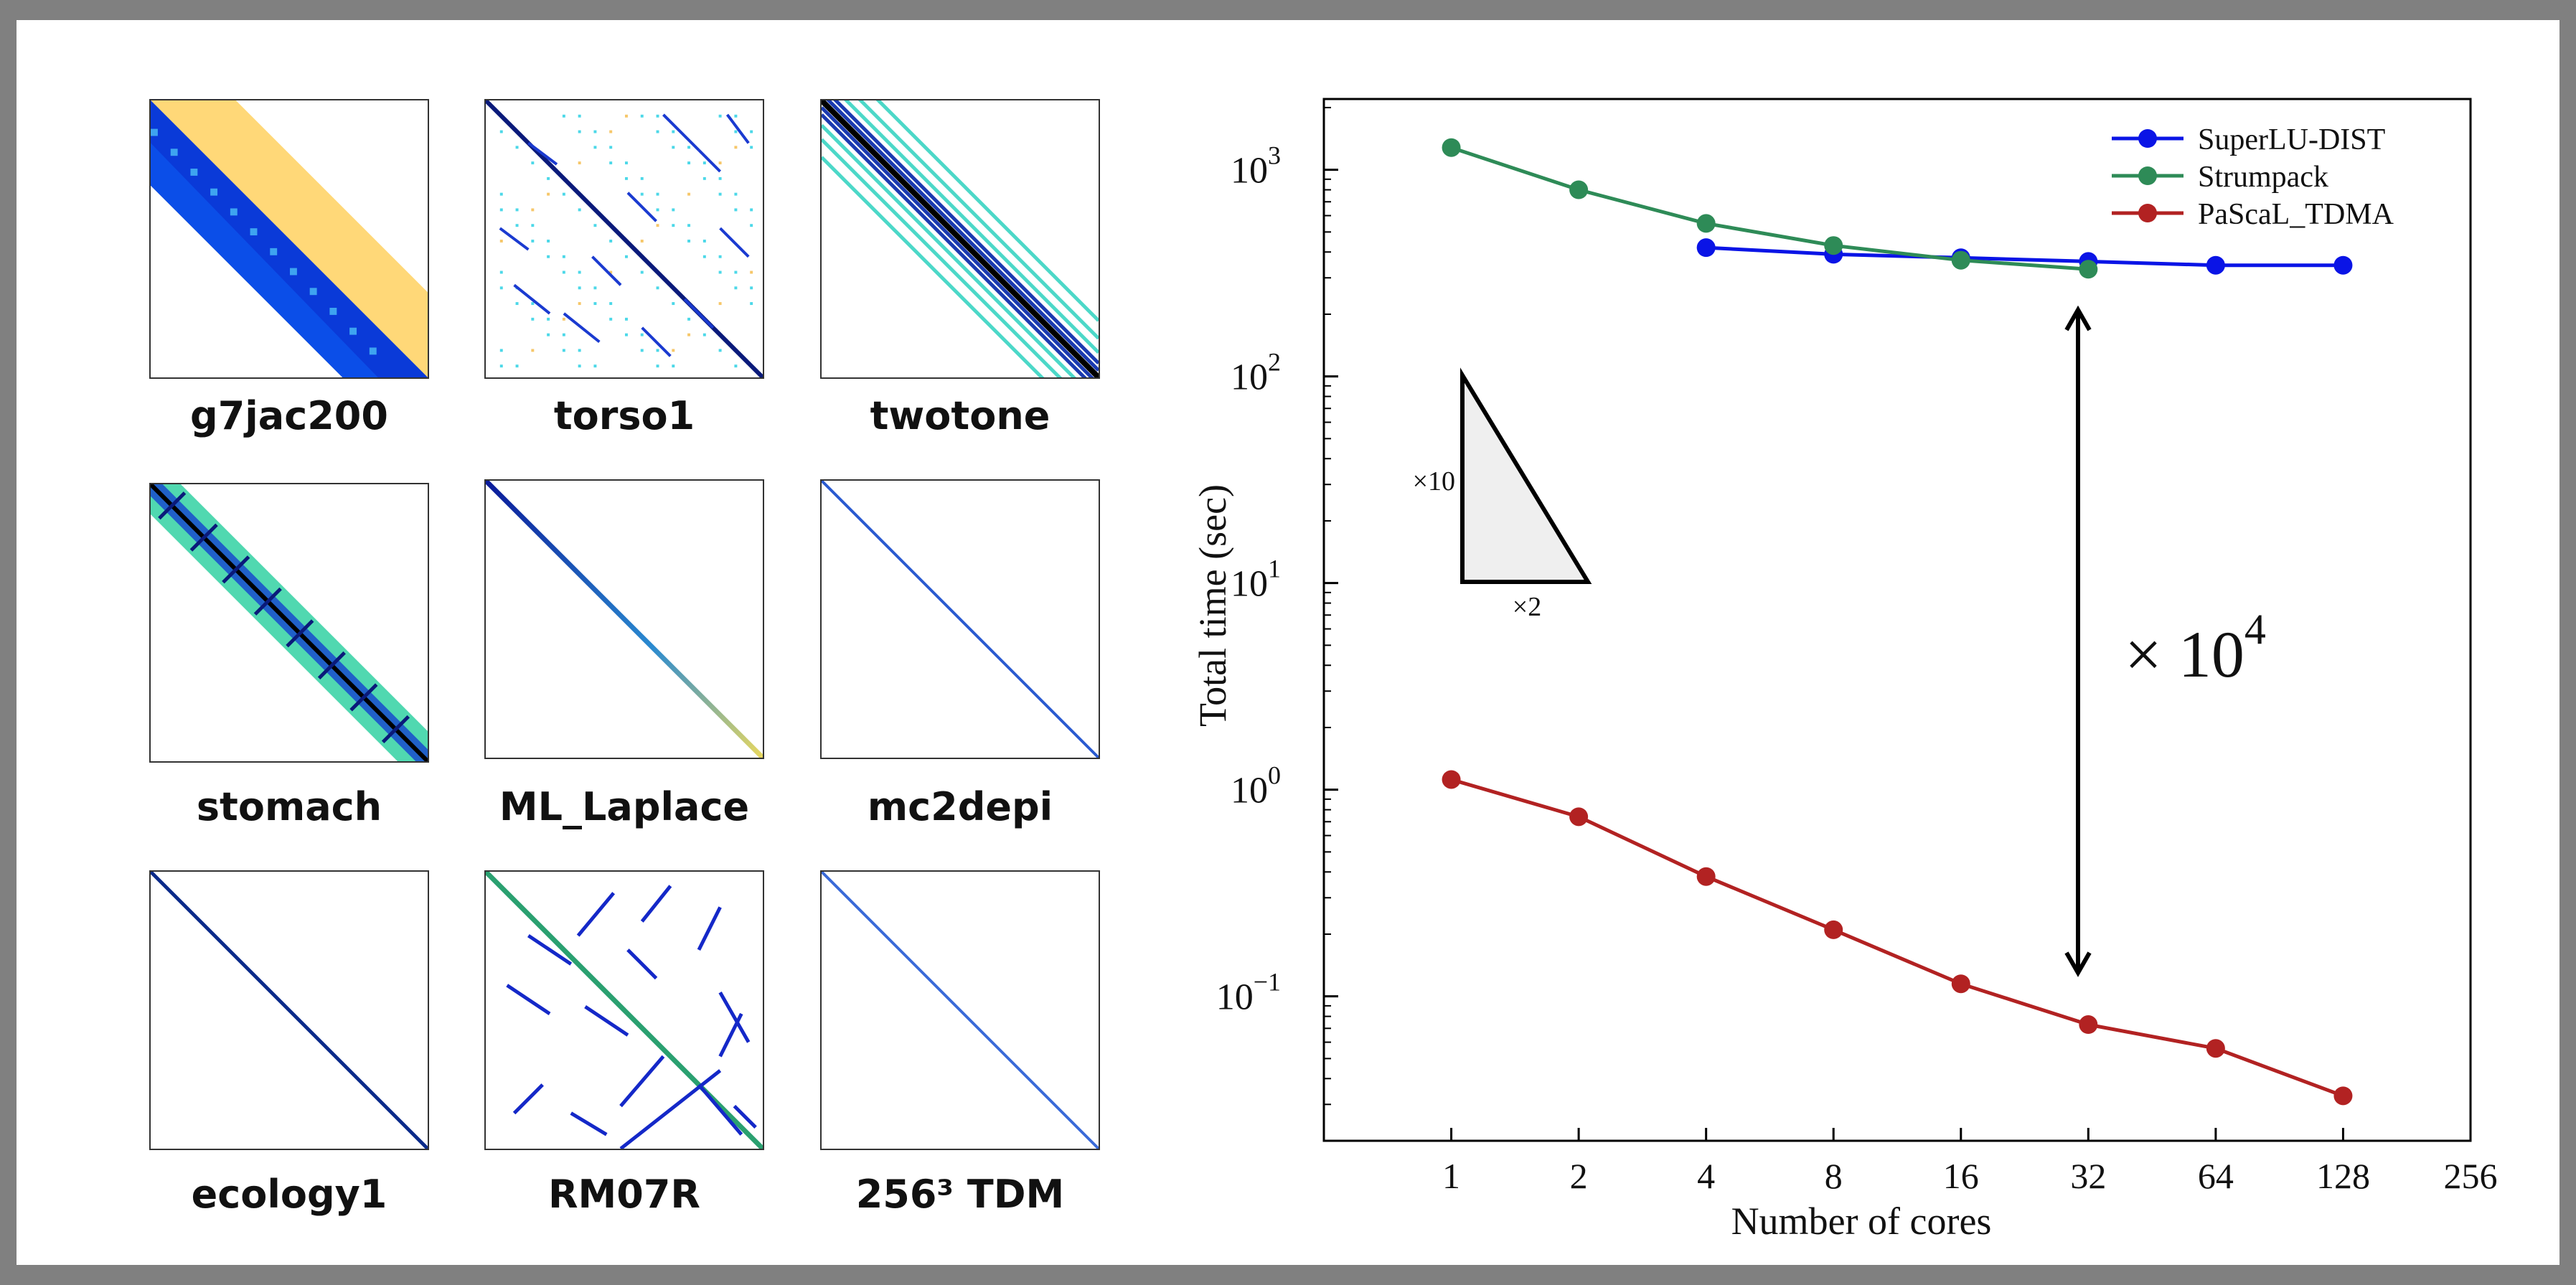  I want to click on y-tick-label: 10³, so click(1256, 166).